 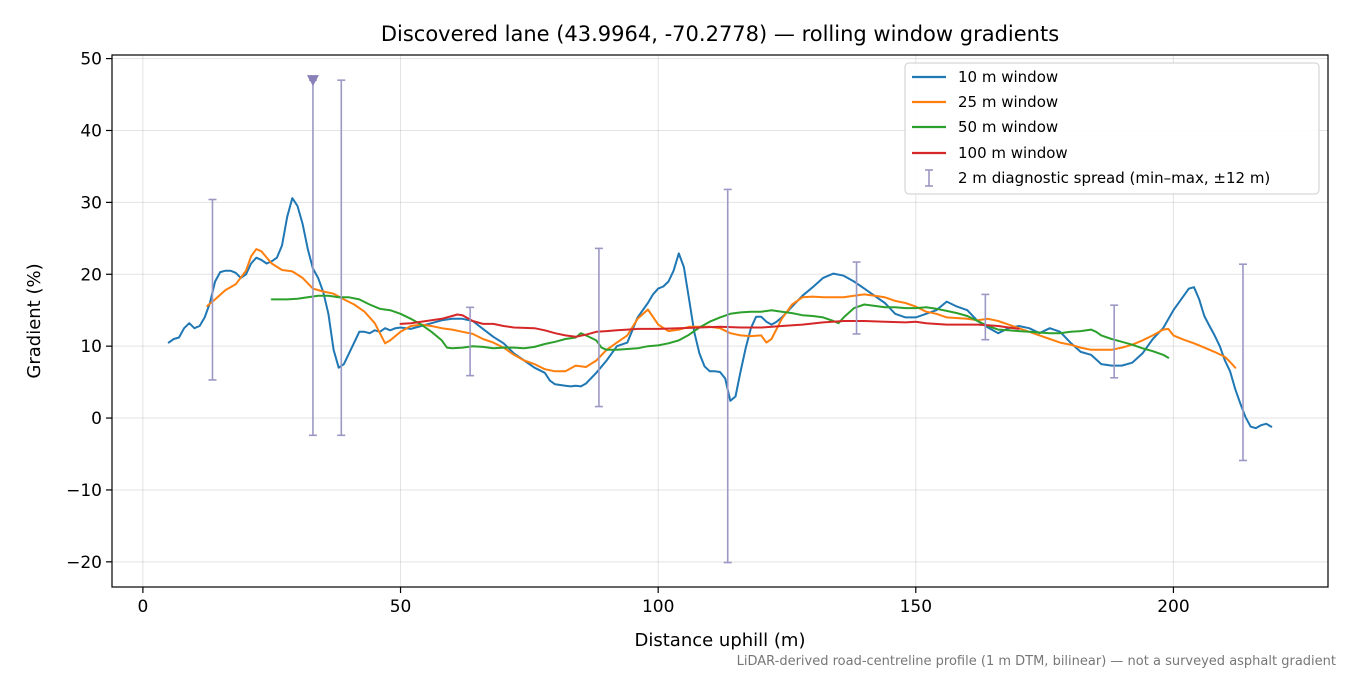 I want to click on y-tick-label: −10, so click(x=84, y=491).